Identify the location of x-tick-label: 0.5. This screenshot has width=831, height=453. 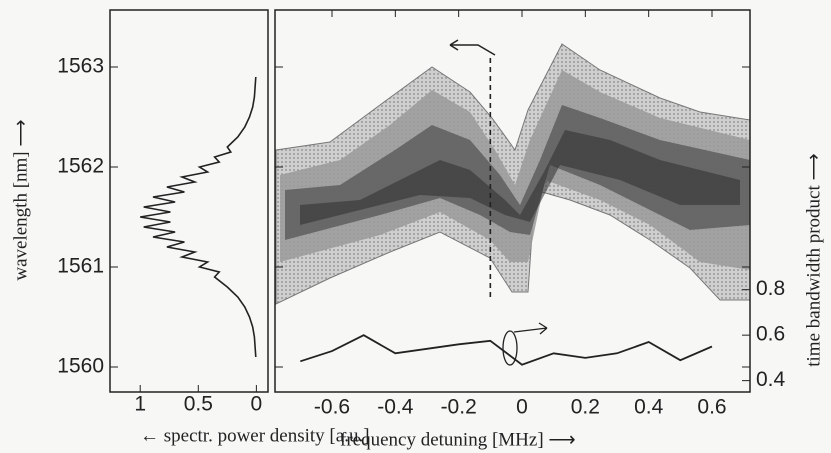
(198, 404).